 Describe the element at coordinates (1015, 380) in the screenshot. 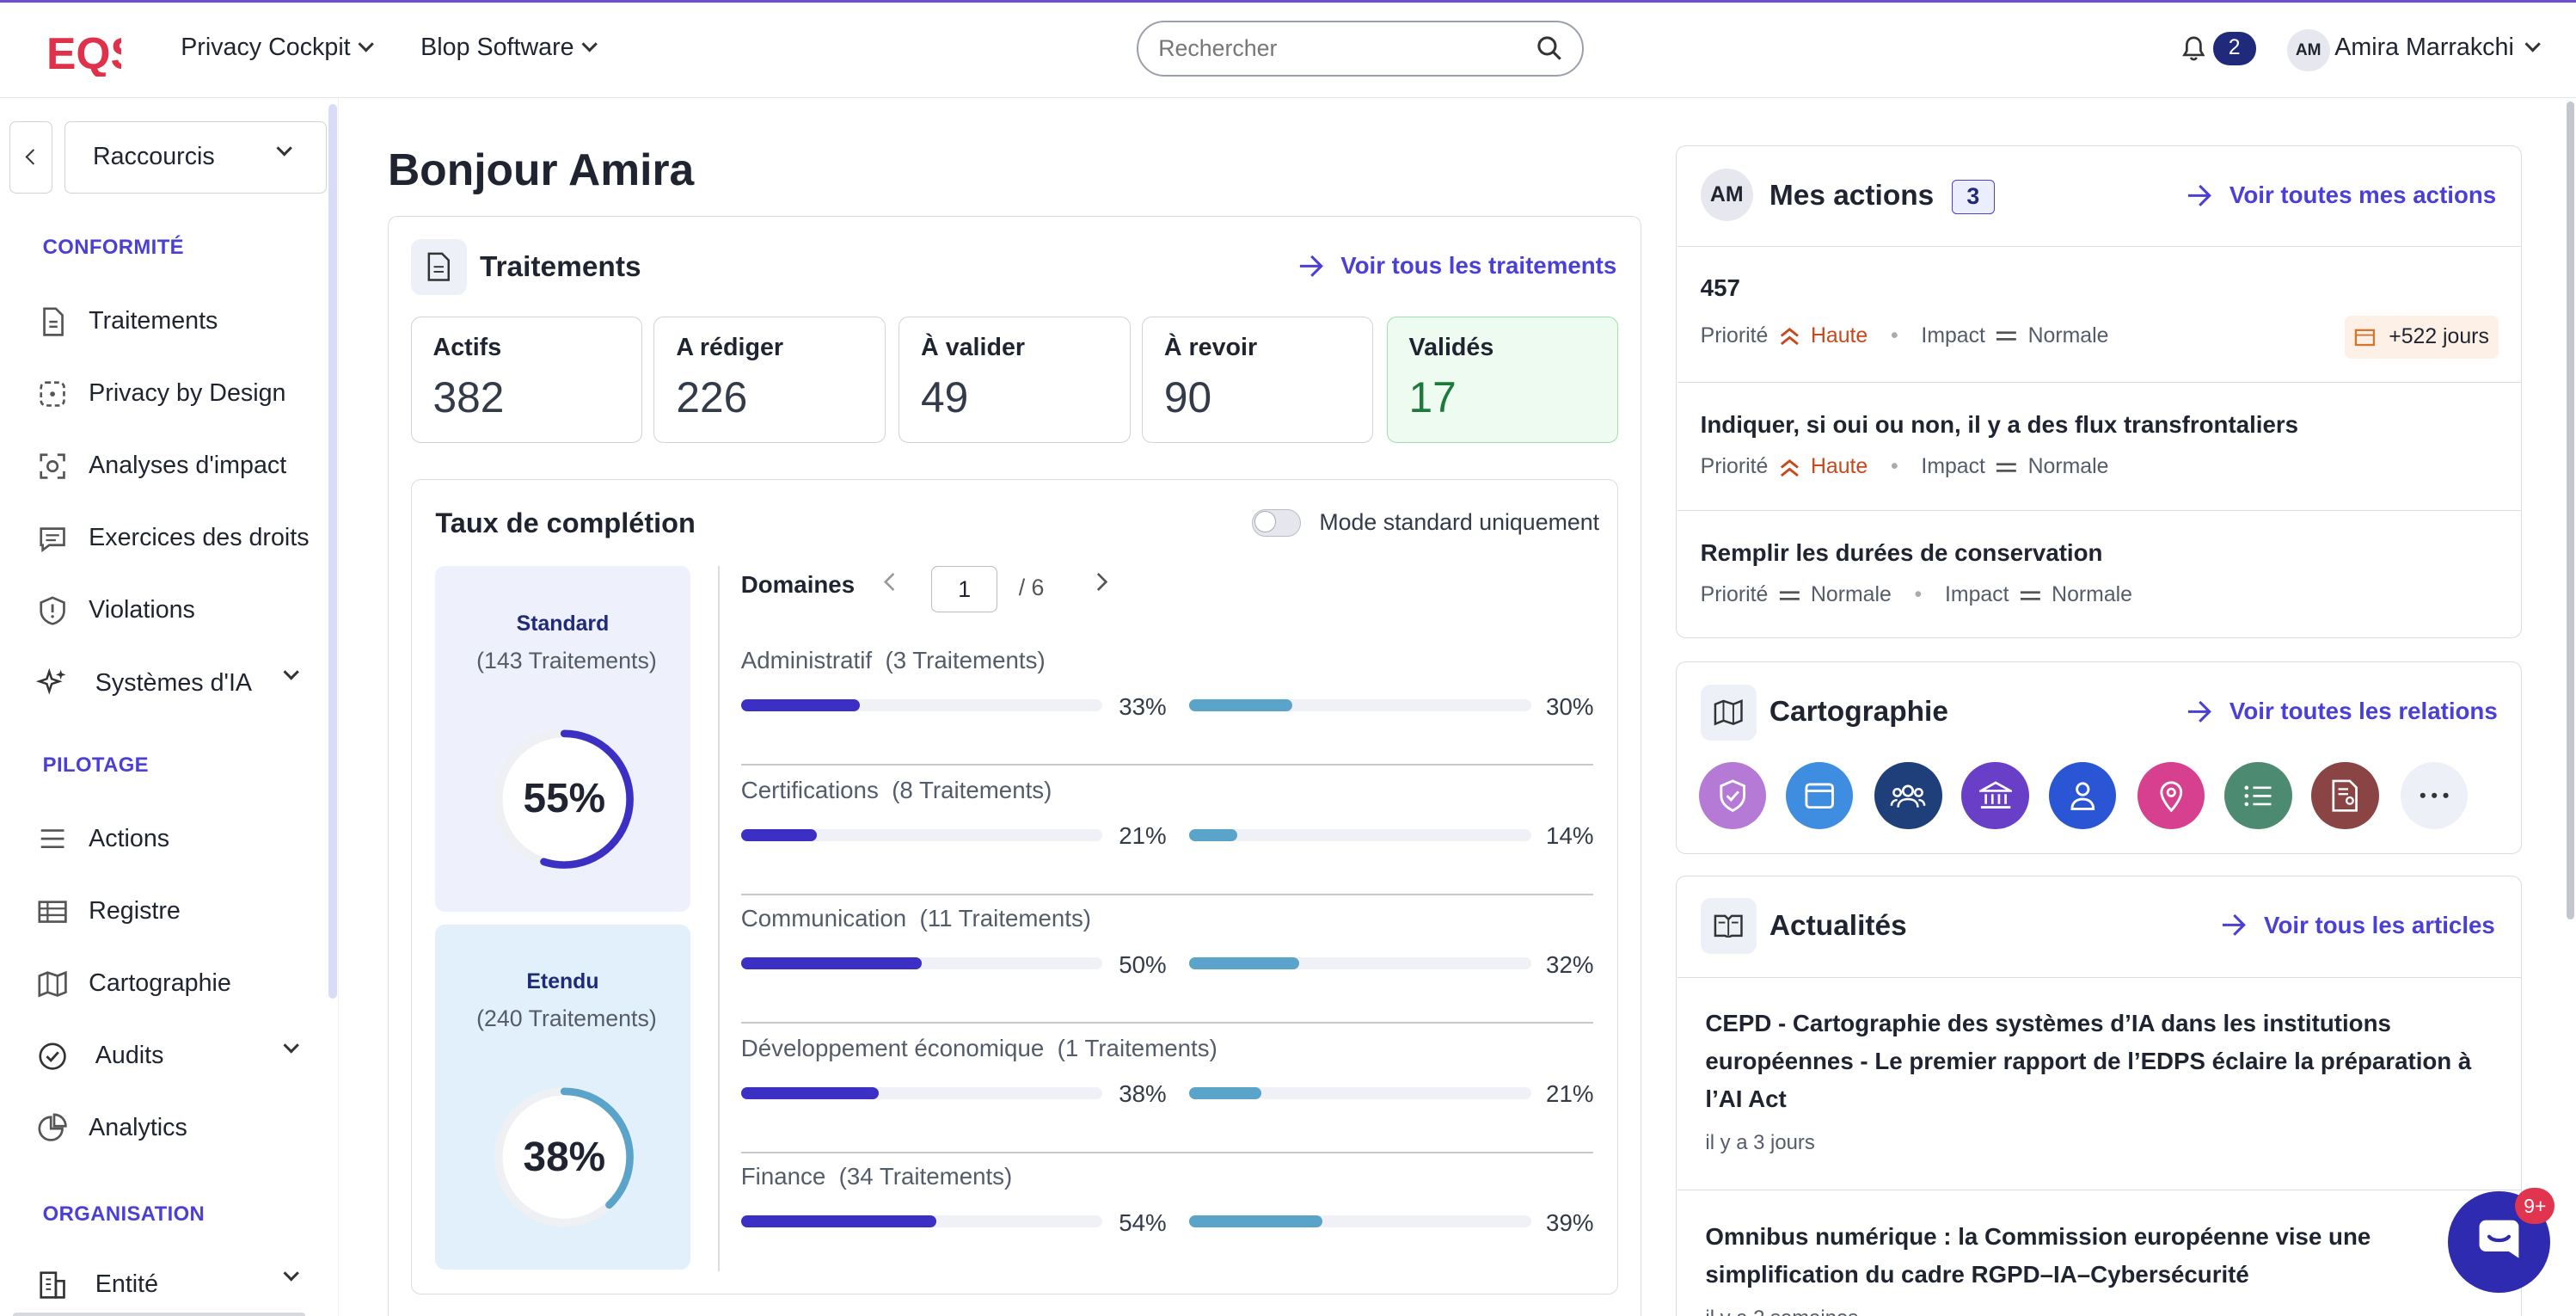

I see `stat-a-valider: À valider 49` at that location.